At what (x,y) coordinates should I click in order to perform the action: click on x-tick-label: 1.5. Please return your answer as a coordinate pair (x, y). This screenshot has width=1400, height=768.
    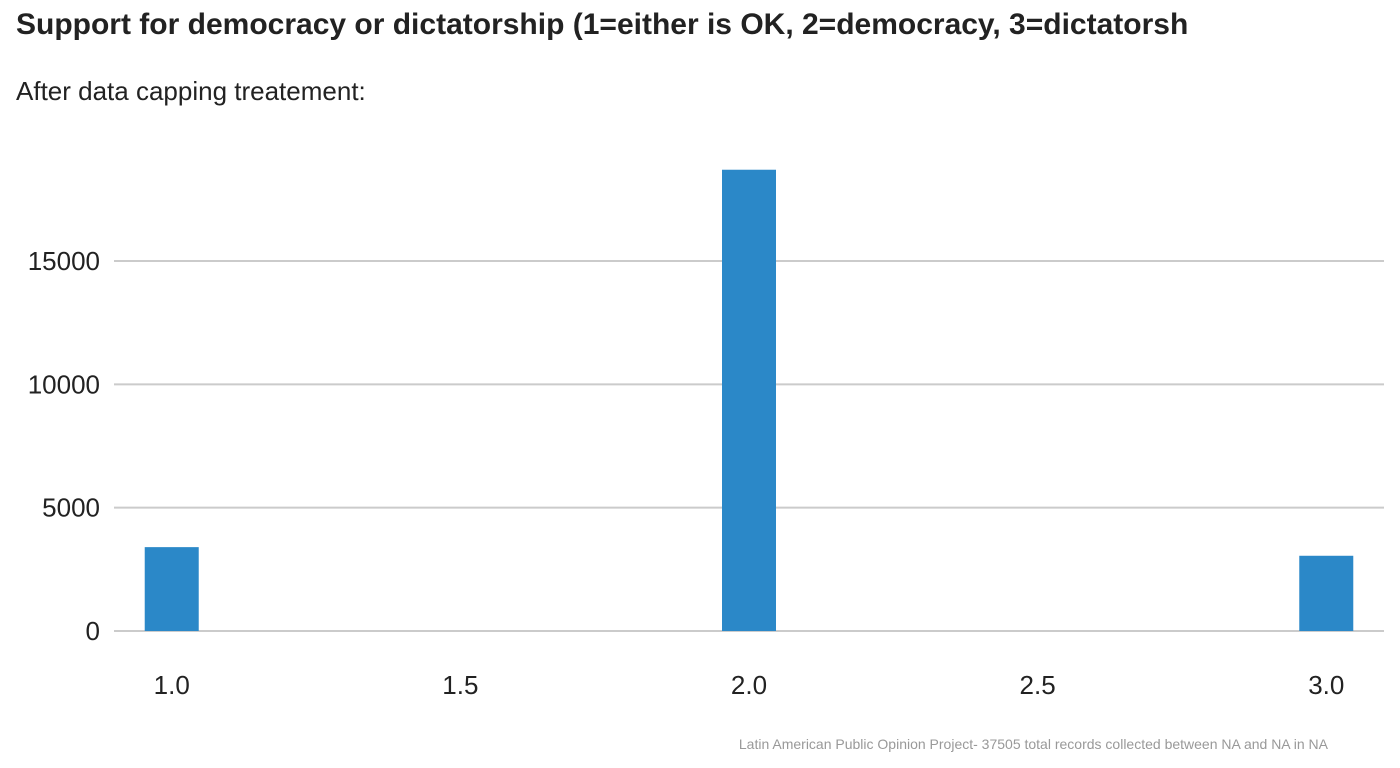
    Looking at the image, I should click on (460, 685).